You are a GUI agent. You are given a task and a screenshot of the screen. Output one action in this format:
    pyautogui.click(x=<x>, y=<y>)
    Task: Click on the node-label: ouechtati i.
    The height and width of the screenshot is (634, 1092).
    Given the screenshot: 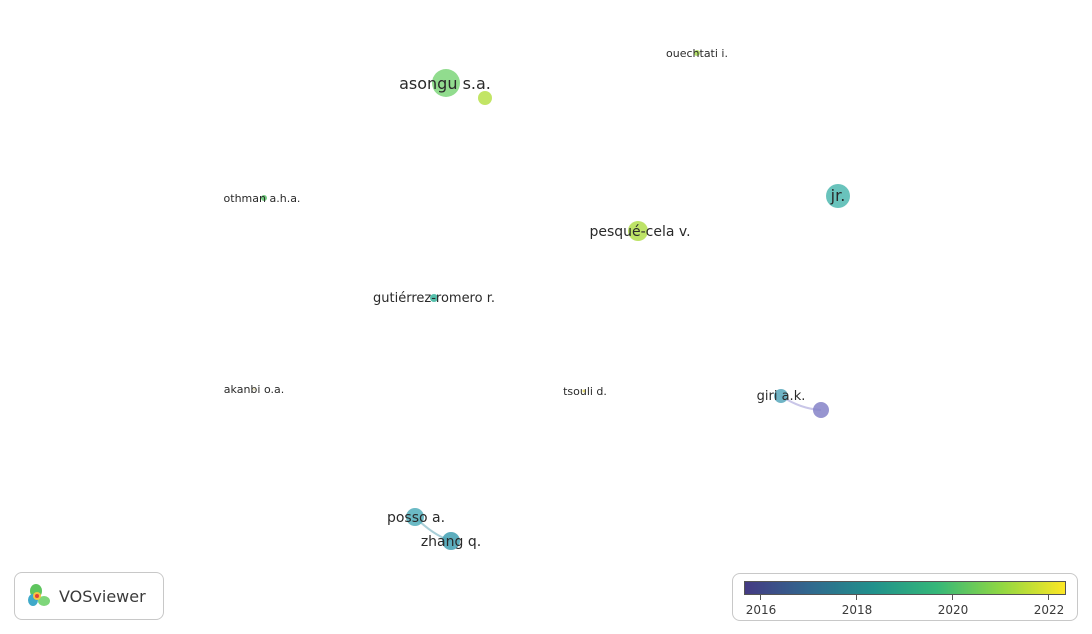 What is the action you would take?
    pyautogui.click(x=697, y=53)
    